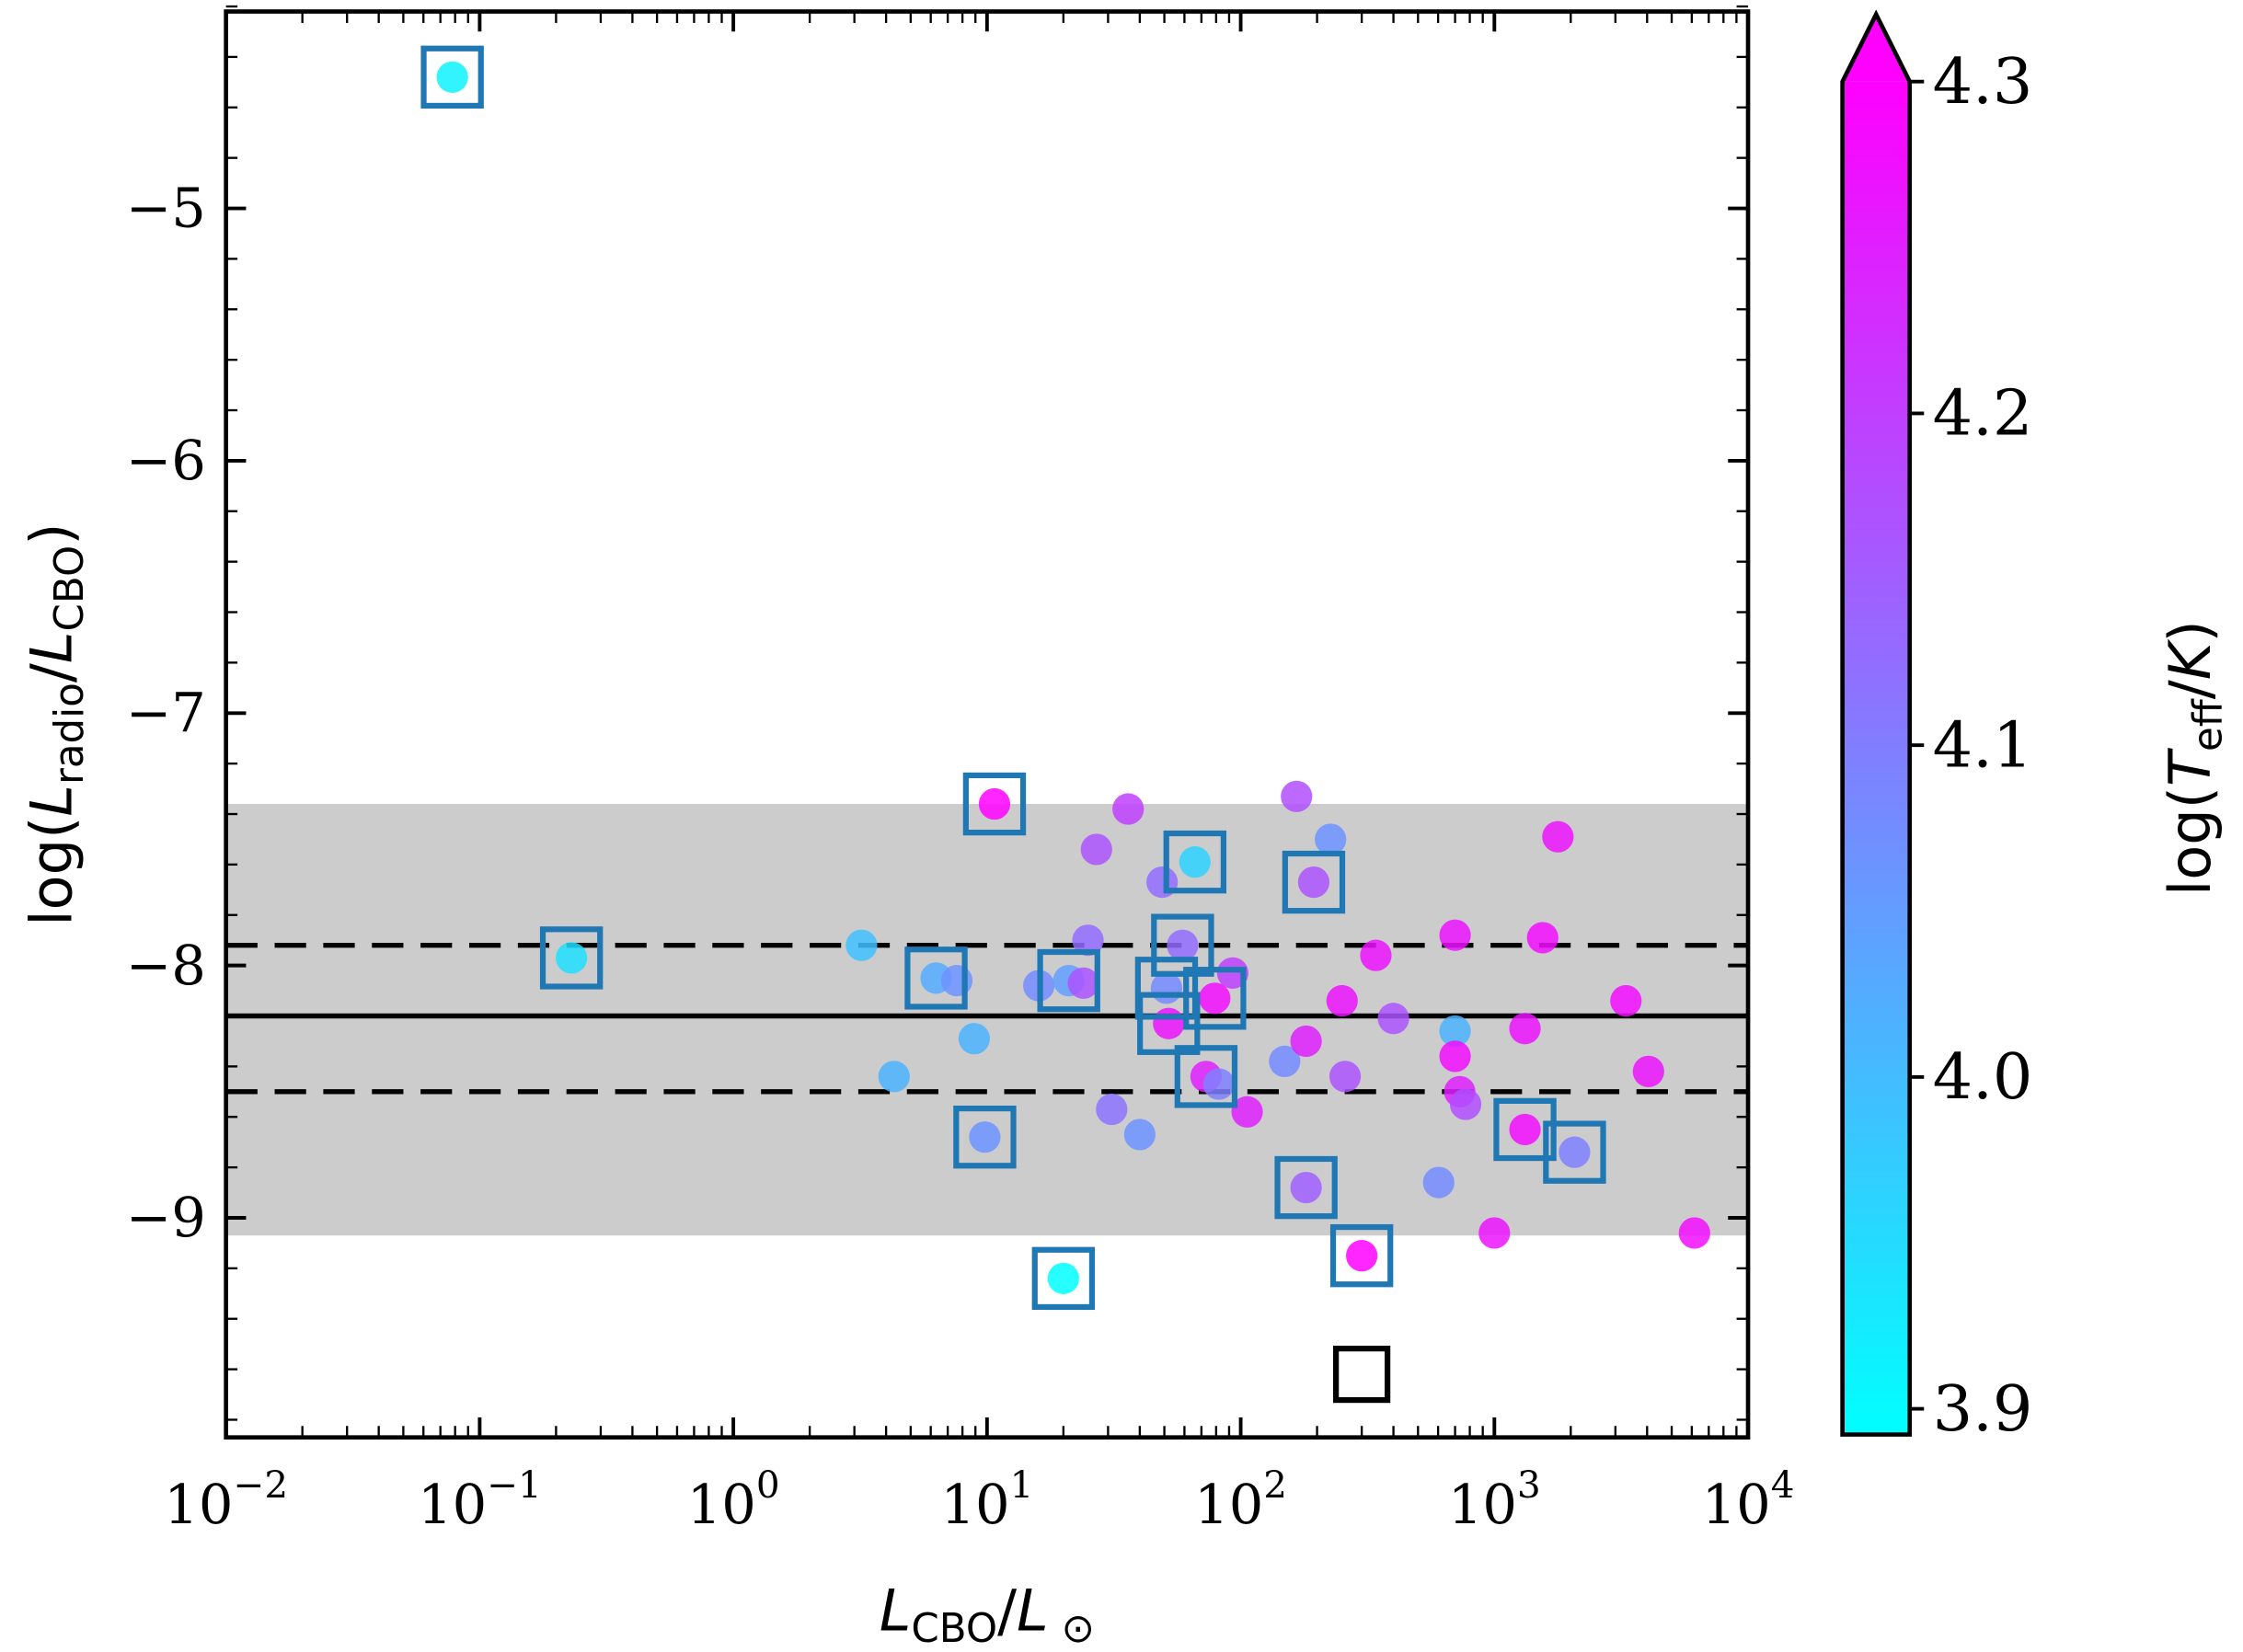 The image size is (2243, 1652). I want to click on tick-exponent: 0, so click(768, 1485).